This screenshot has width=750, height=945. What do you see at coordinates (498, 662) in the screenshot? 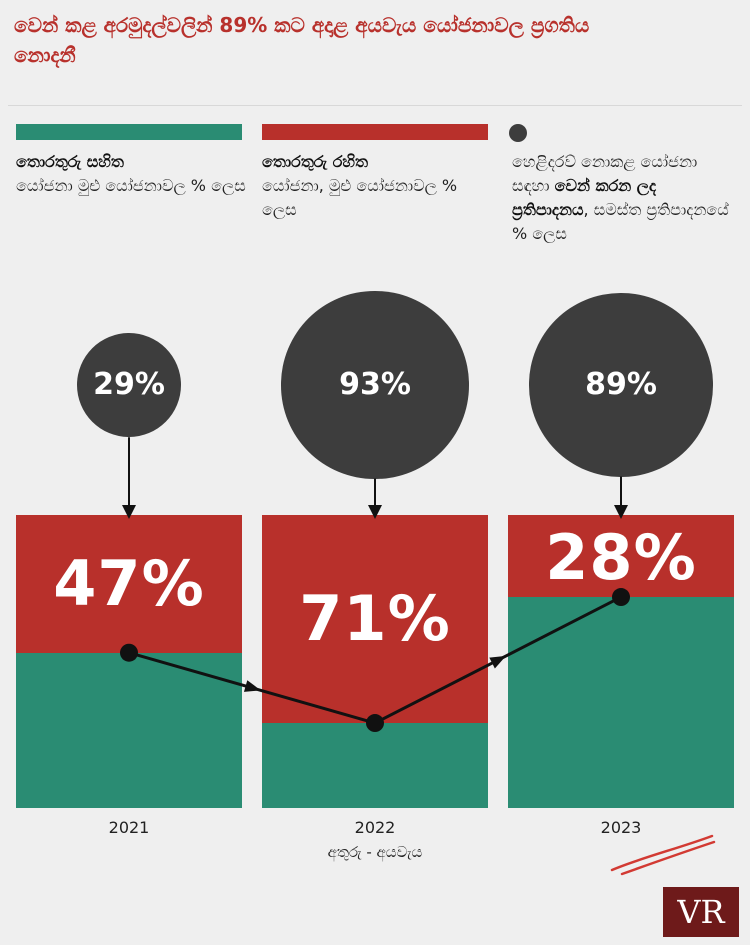
I see `trend-arrowhead-2022-2023` at bounding box center [498, 662].